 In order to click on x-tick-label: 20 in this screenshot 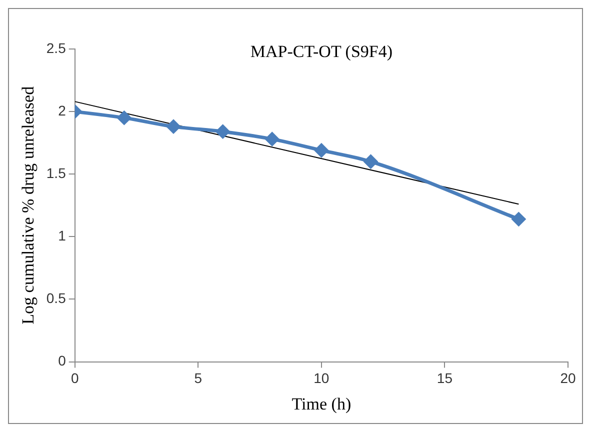, I will do `click(568, 378)`.